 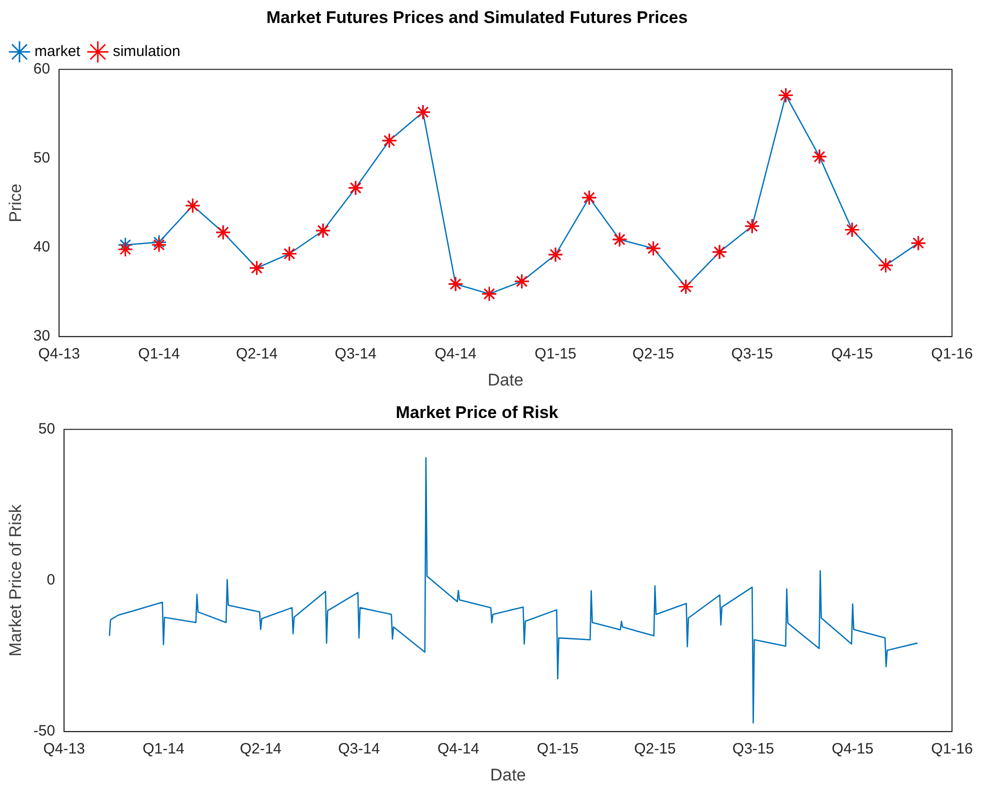 What do you see at coordinates (15, 203) in the screenshot?
I see `y-axis-title: Price` at bounding box center [15, 203].